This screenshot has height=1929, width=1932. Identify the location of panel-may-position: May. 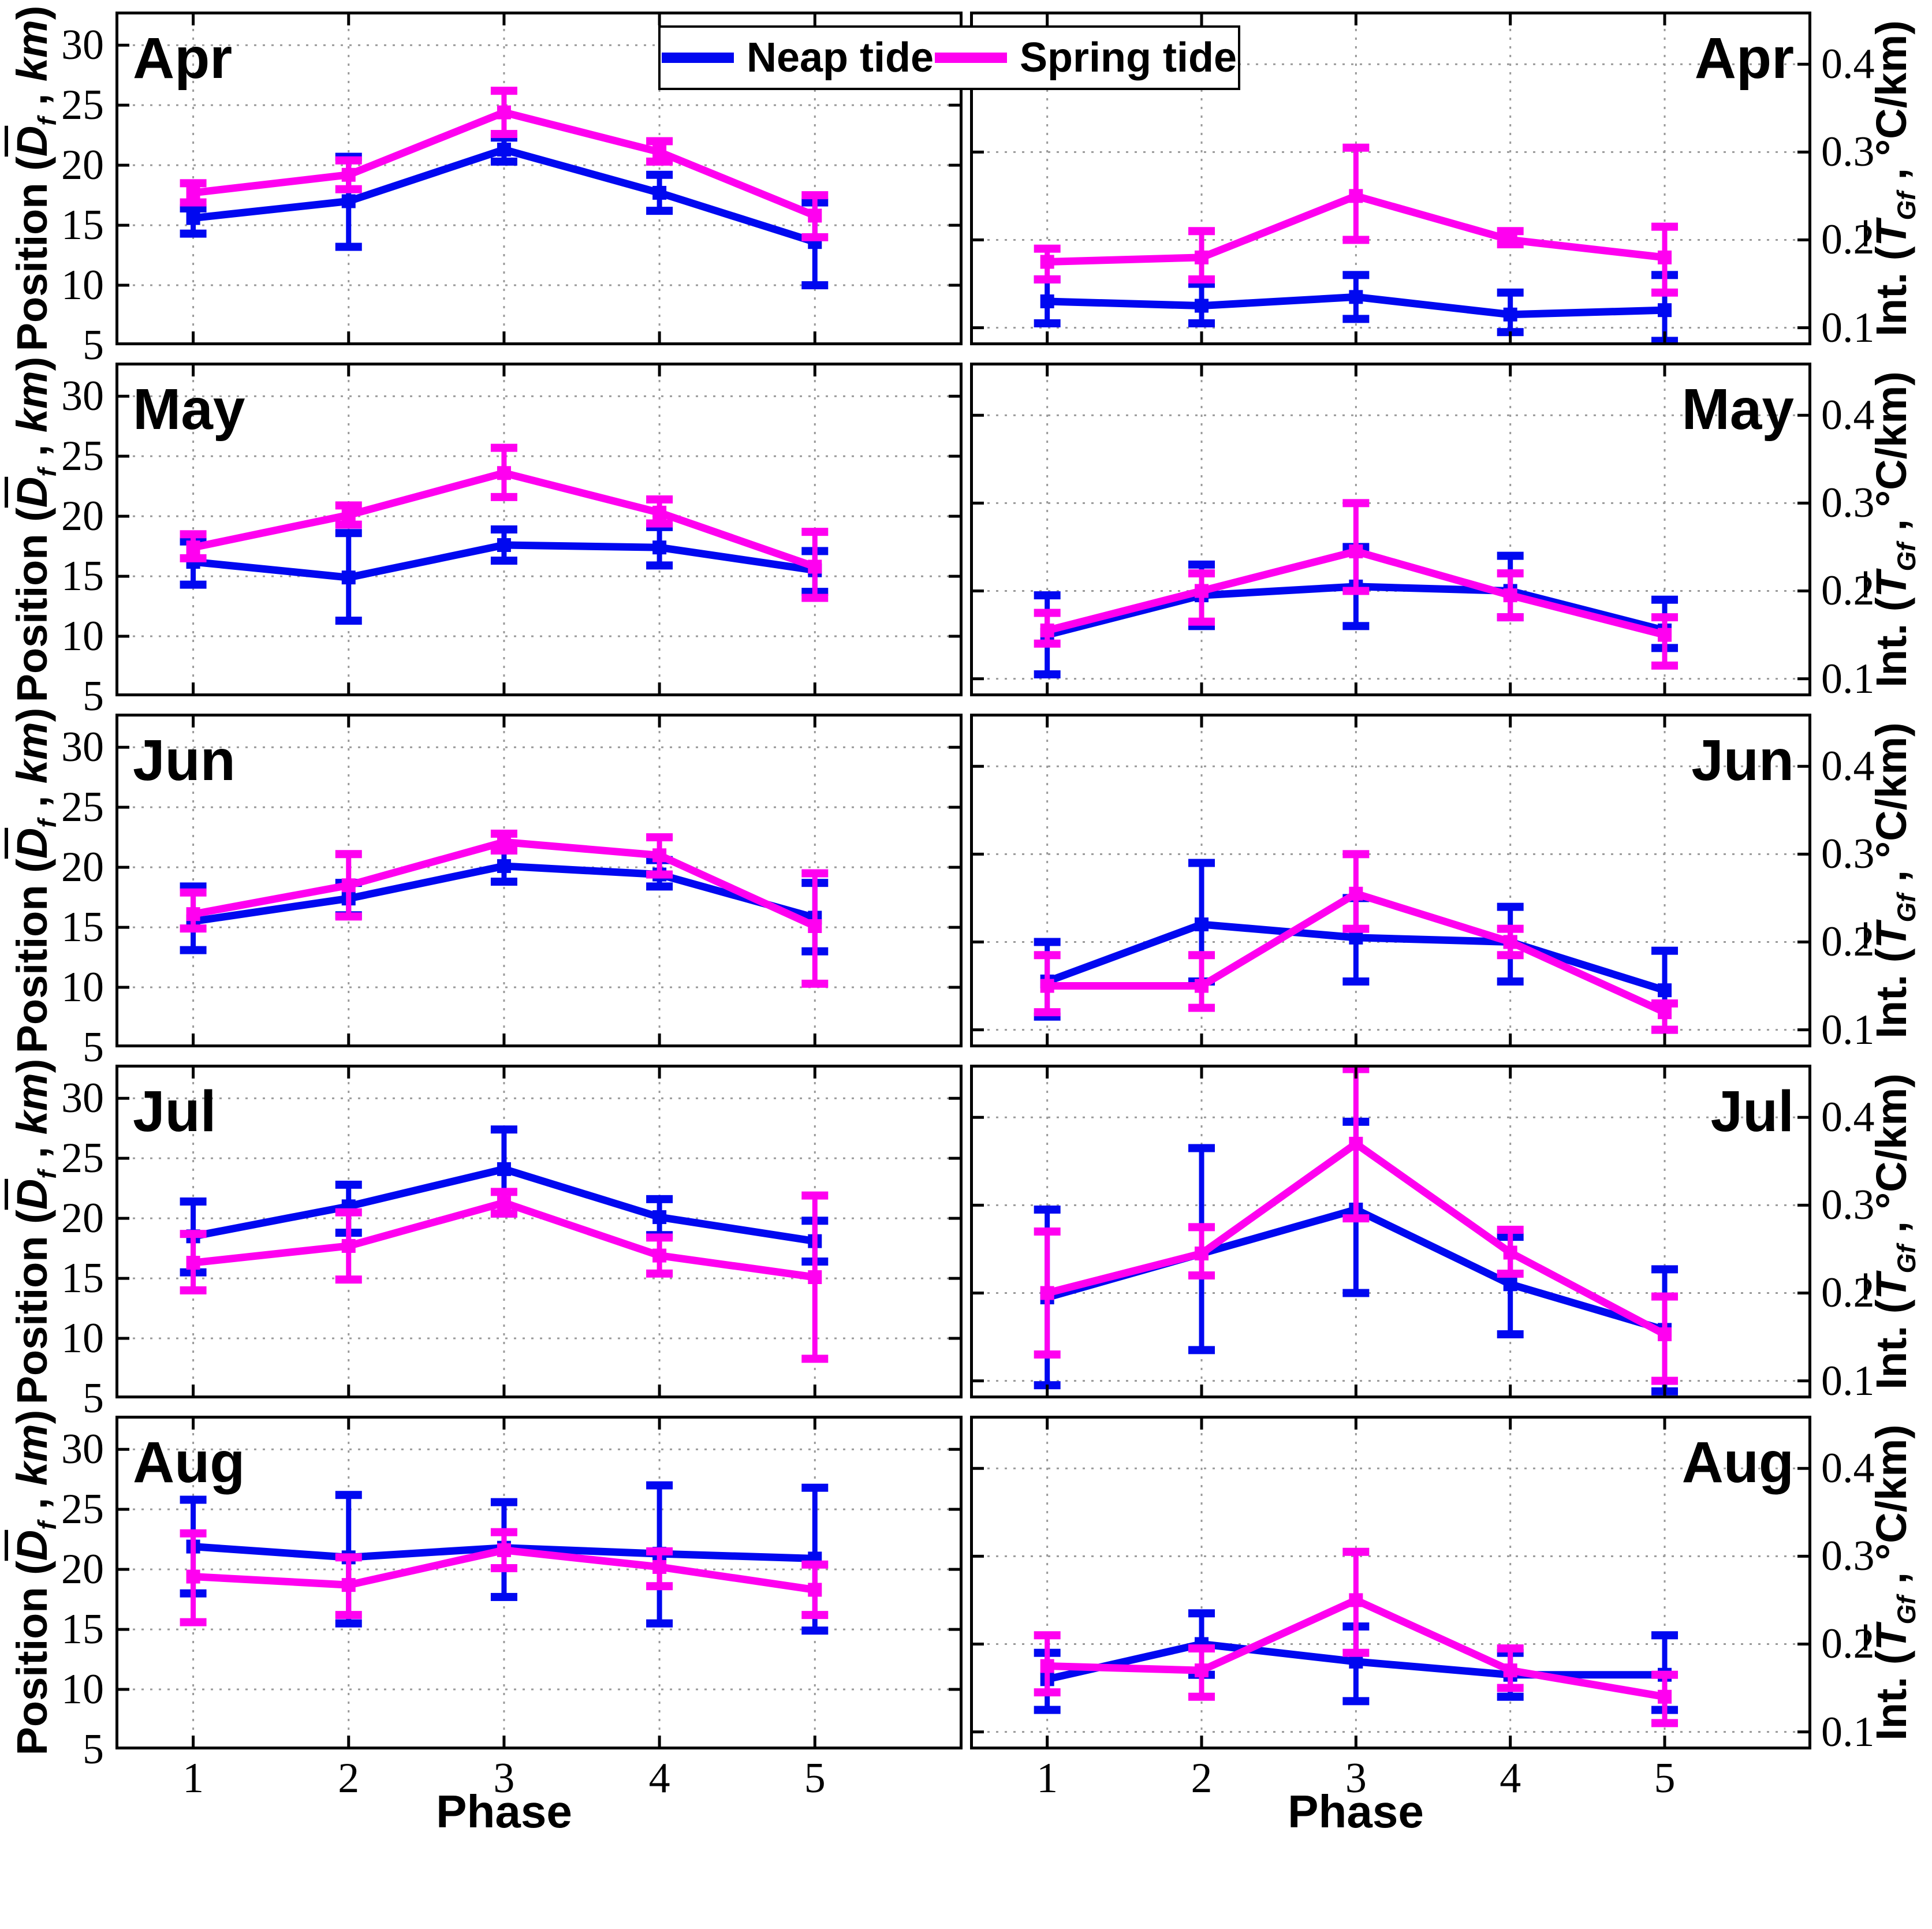
(539, 529).